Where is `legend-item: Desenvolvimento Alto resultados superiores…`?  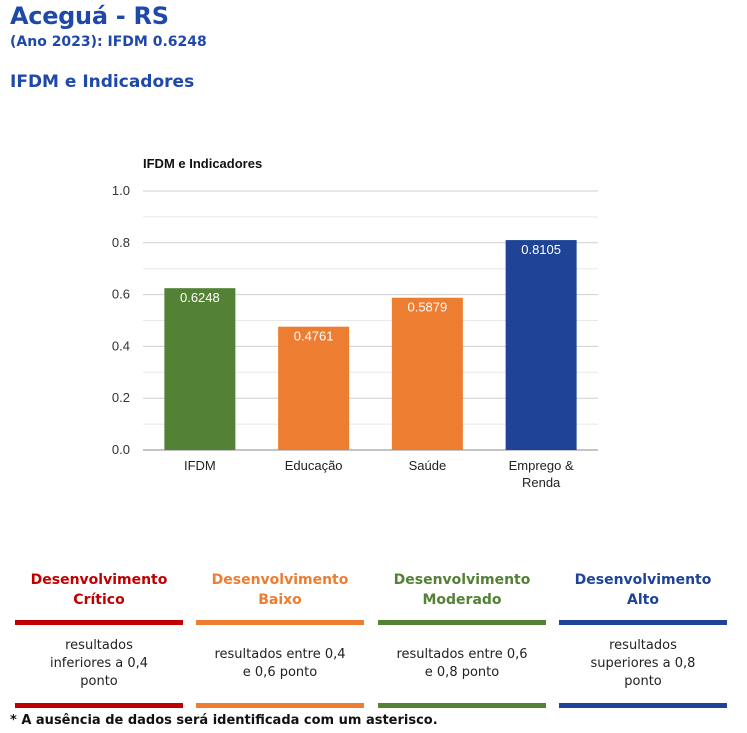 legend-item: Desenvolvimento Alto resultados superiores… is located at coordinates (643, 639).